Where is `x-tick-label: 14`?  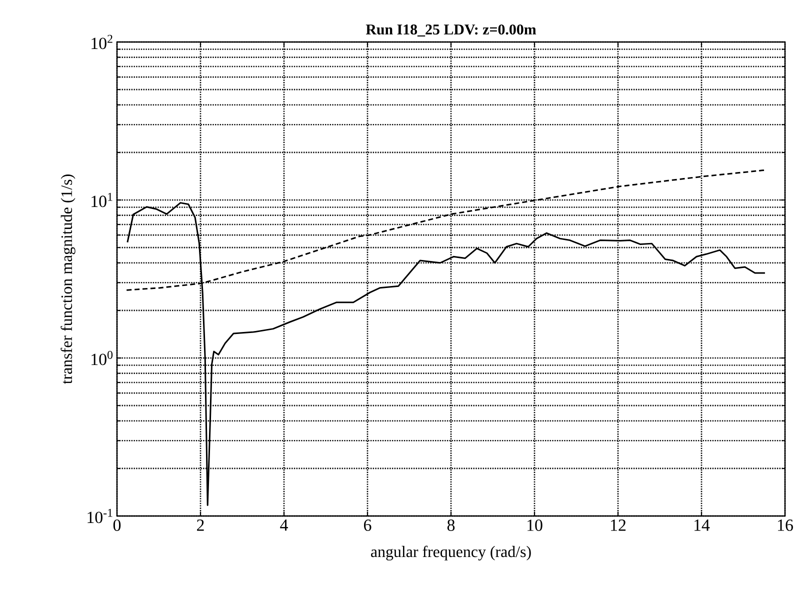
x-tick-label: 14 is located at coordinates (702, 525).